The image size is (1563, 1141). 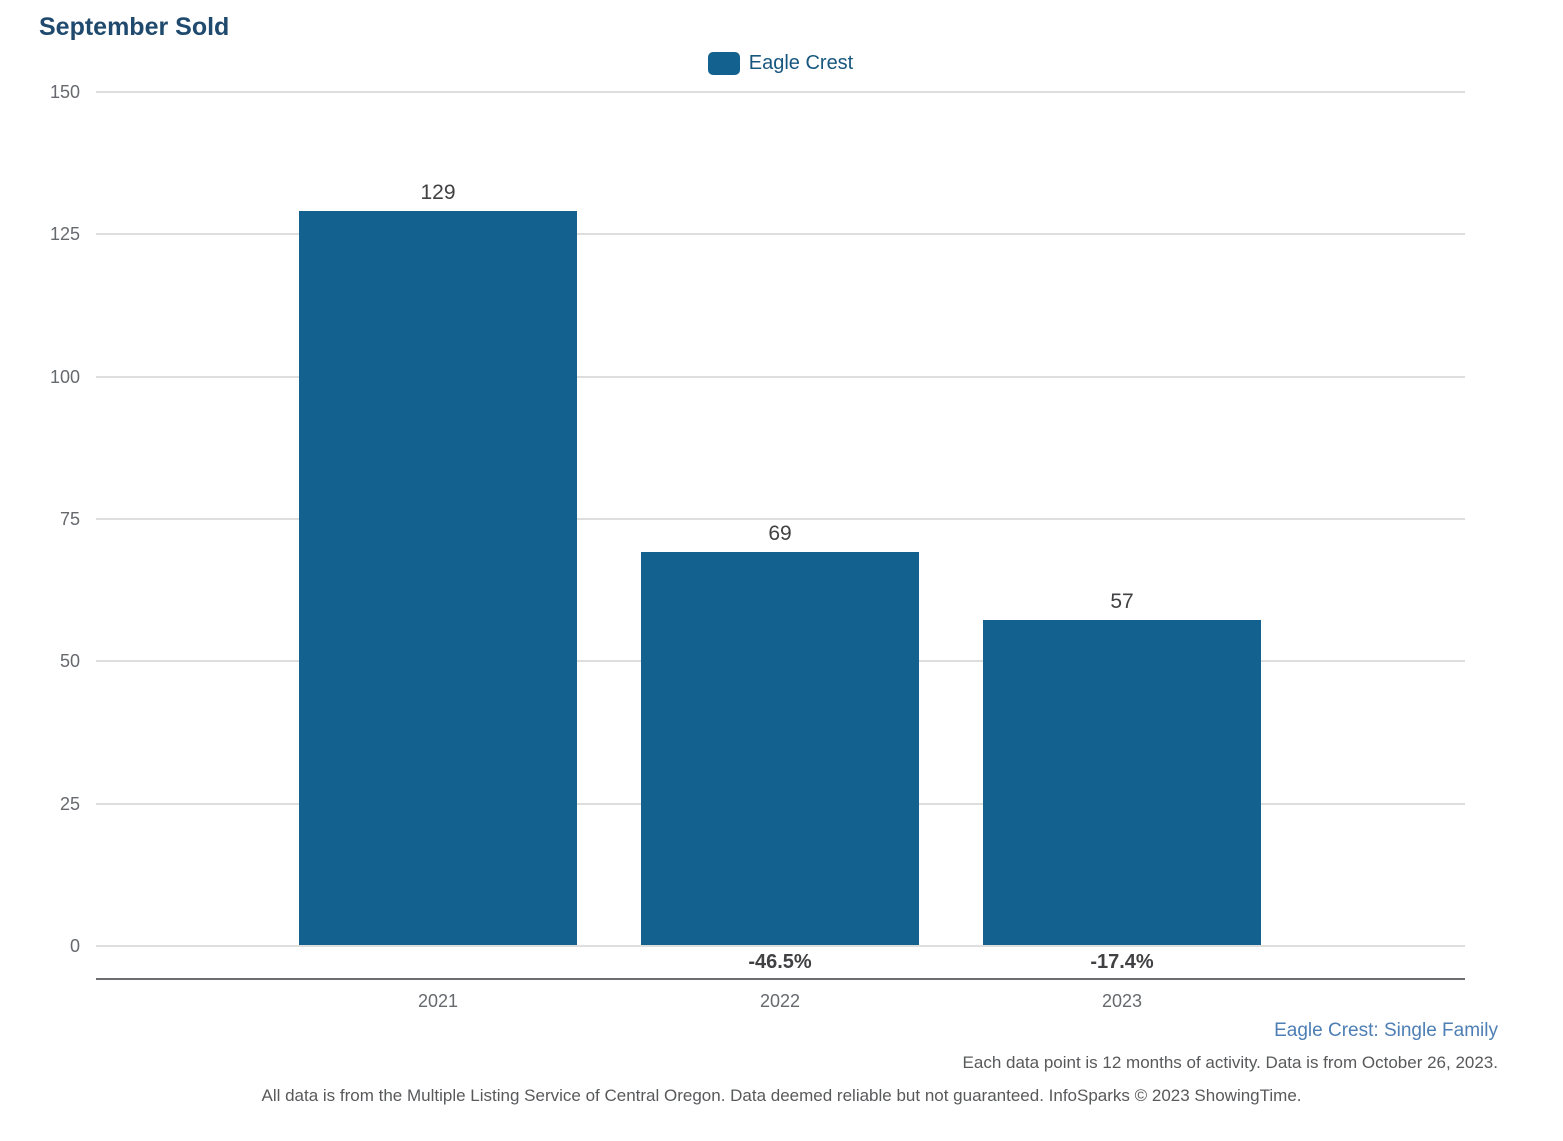 I want to click on chart-title: September Sold, so click(x=134, y=27).